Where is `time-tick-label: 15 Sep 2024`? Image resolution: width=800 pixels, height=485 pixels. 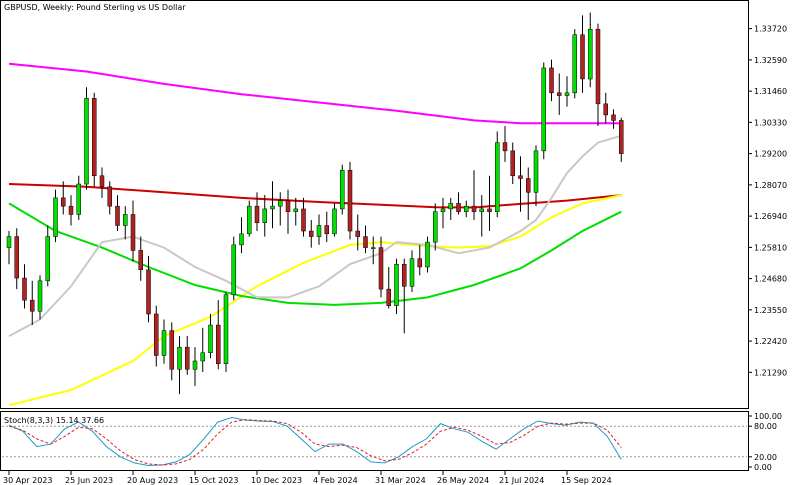 time-tick-label: 15 Sep 2024 is located at coordinates (586, 480).